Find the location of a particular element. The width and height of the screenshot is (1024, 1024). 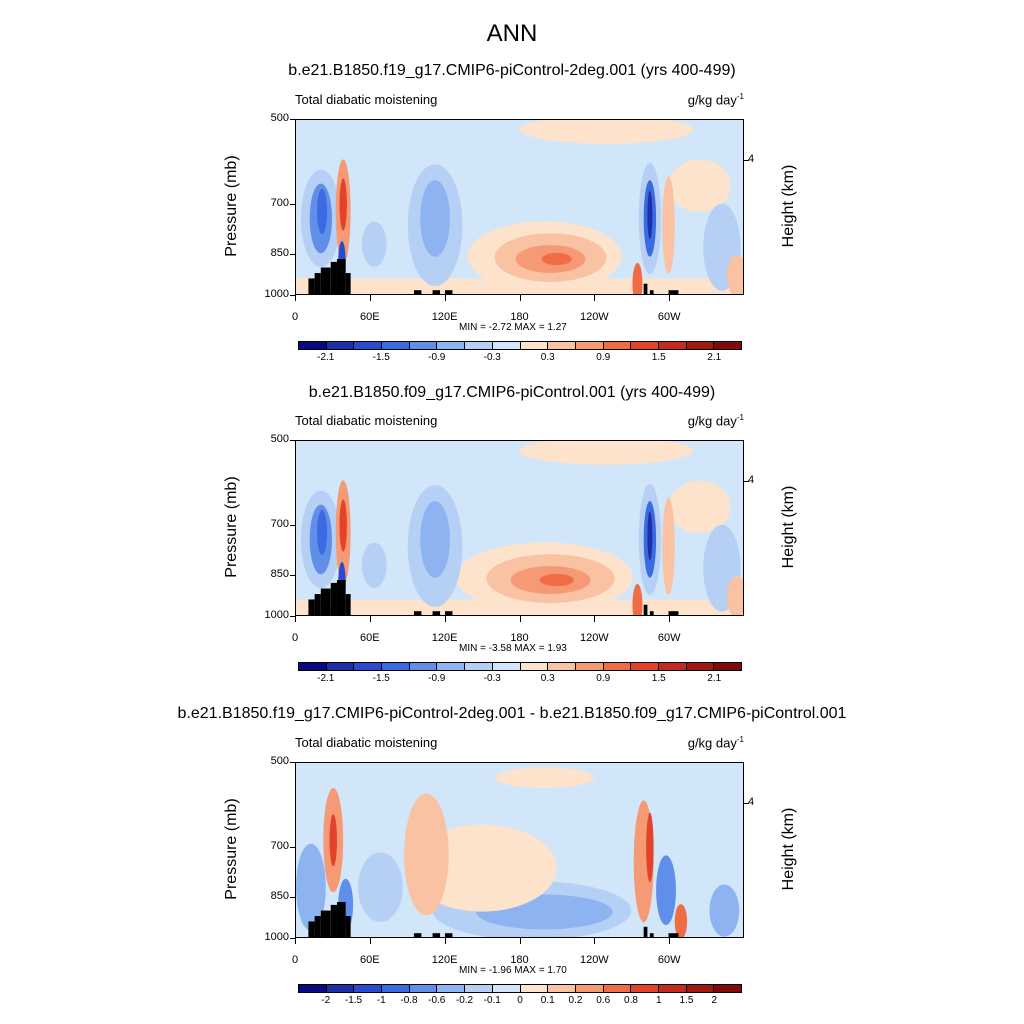

colorbar-label: -0.1 is located at coordinates (492, 1000).